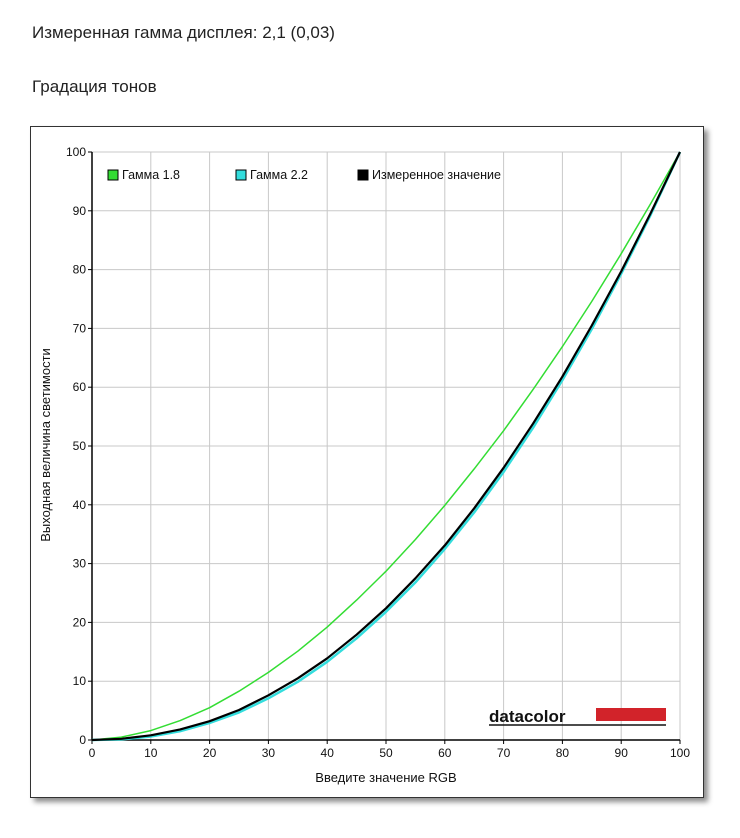  What do you see at coordinates (386, 753) in the screenshot?
I see `x-tick-label: 50` at bounding box center [386, 753].